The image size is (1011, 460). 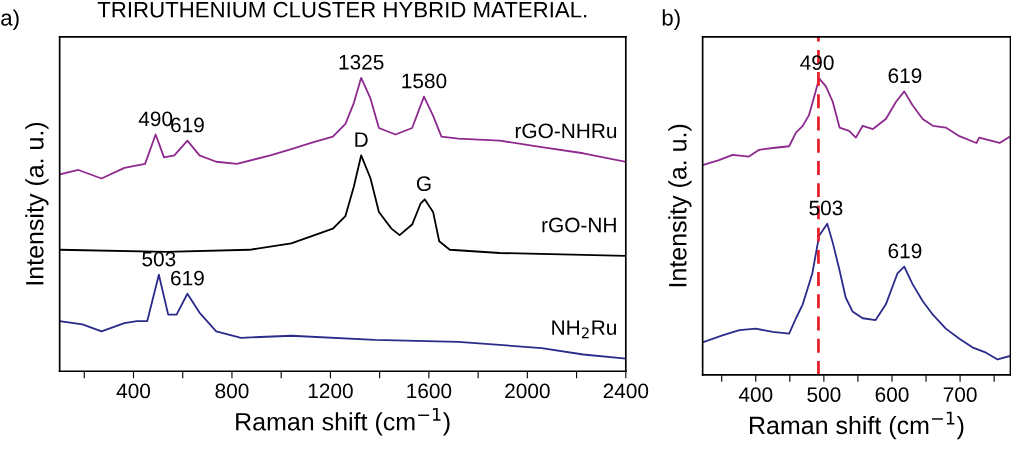 I want to click on series-label: rGO-NHRu, so click(x=566, y=131).